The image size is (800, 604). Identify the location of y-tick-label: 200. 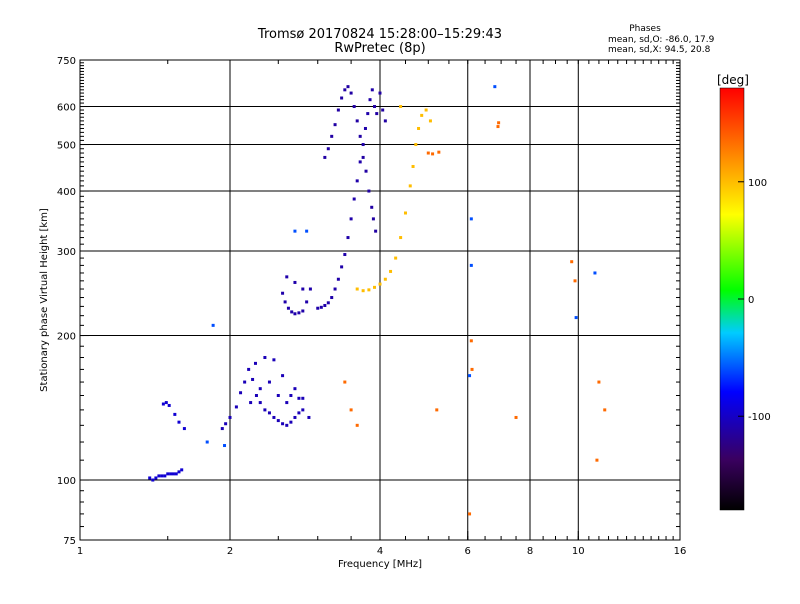
(66, 337).